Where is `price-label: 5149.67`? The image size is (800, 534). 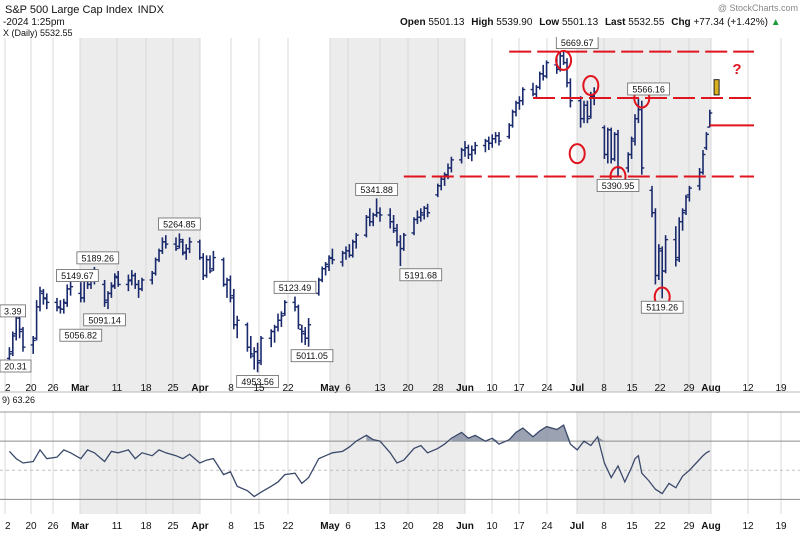
price-label: 5149.67 is located at coordinates (77, 276).